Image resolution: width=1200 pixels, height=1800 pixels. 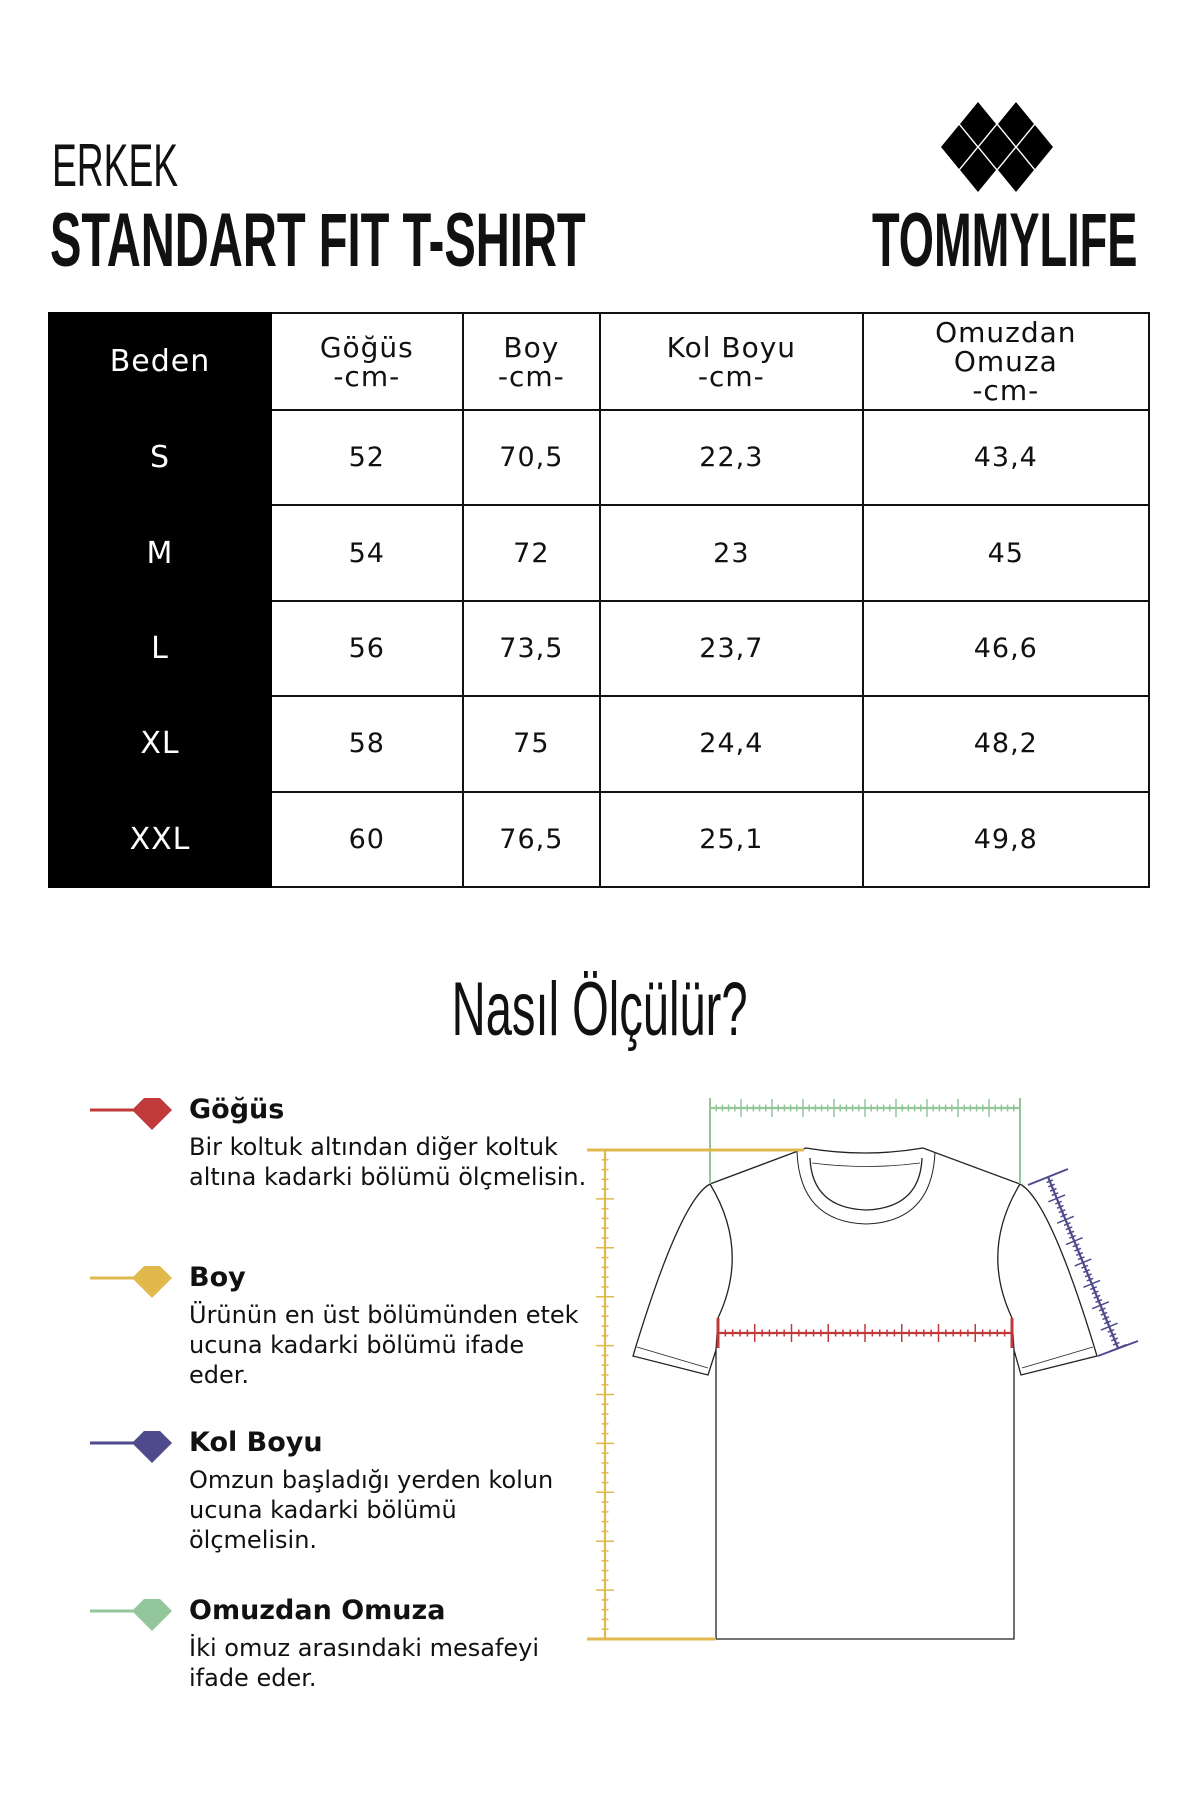 I want to click on column-header: Göğüs -cm-, so click(x=367, y=361).